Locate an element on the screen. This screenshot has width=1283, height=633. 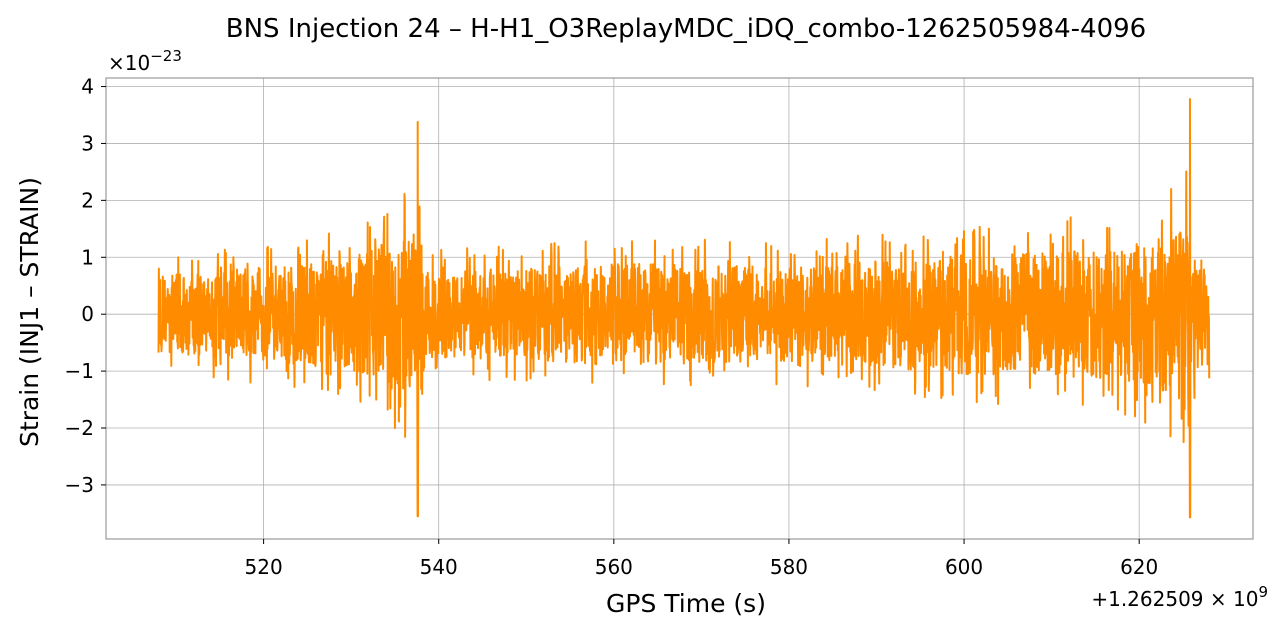
y-axis-ticks: −3 −2 −1 0 1 2 3 4 is located at coordinates (85, 286).